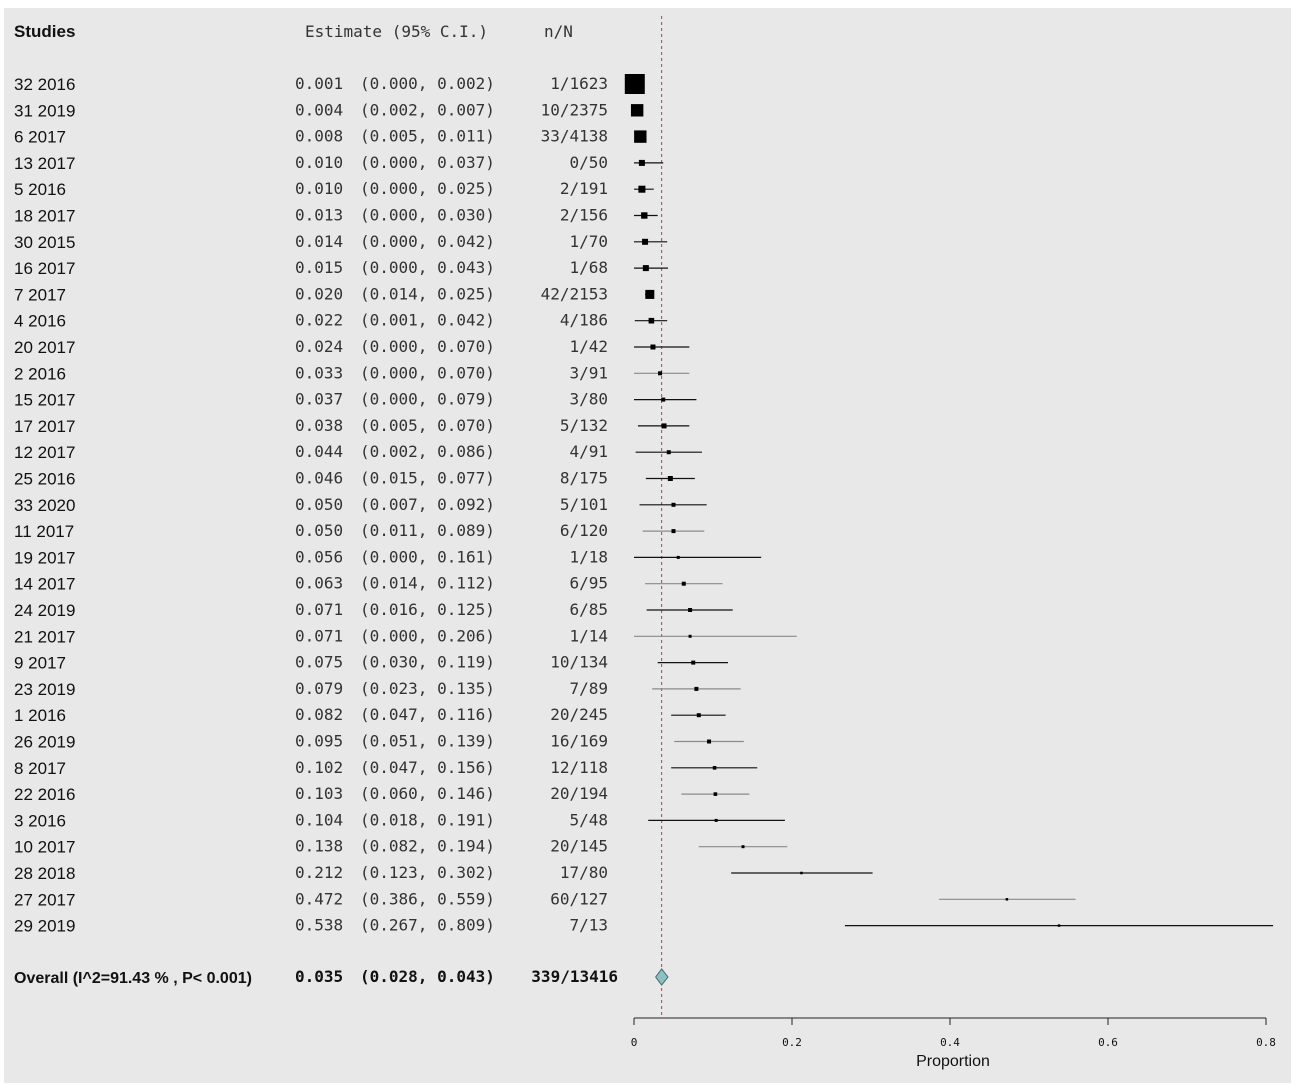 This screenshot has height=1085, width=1295. What do you see at coordinates (334, 294) in the screenshot?
I see `study-row: 7 2017 0.020 (0.014, 0.025) 42/2153` at bounding box center [334, 294].